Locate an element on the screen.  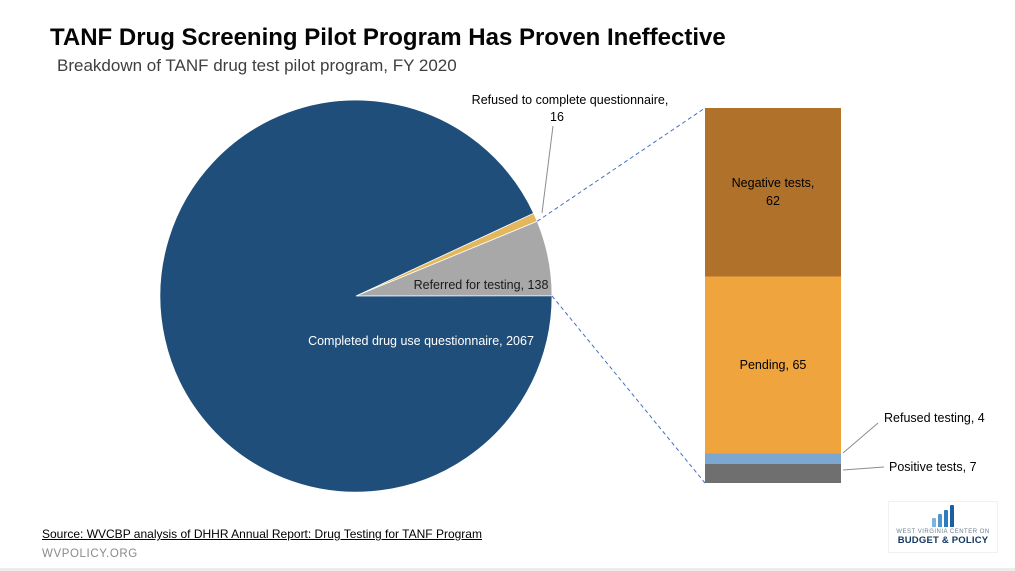
callout-label-line2: 16 is located at coordinates (557, 117).